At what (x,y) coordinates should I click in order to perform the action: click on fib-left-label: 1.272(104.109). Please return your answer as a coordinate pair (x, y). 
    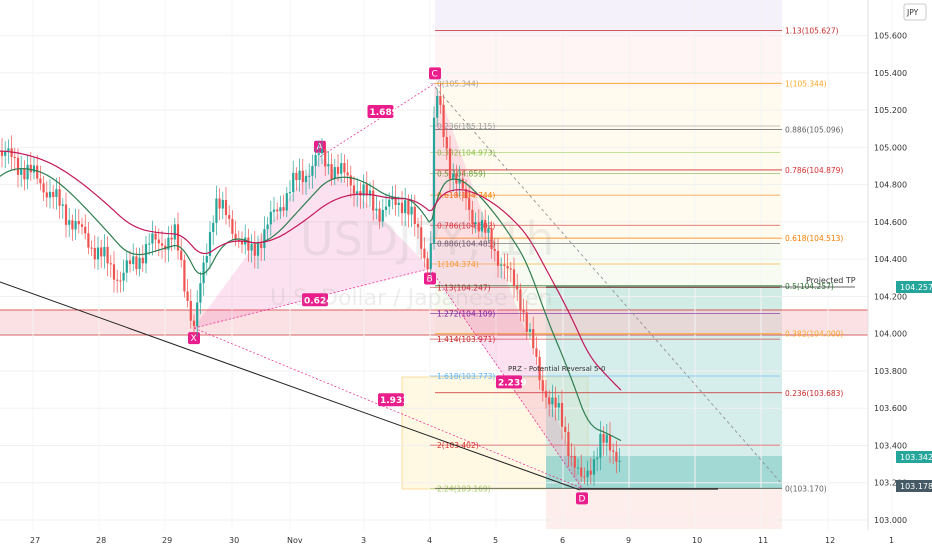
    Looking at the image, I should click on (466, 313).